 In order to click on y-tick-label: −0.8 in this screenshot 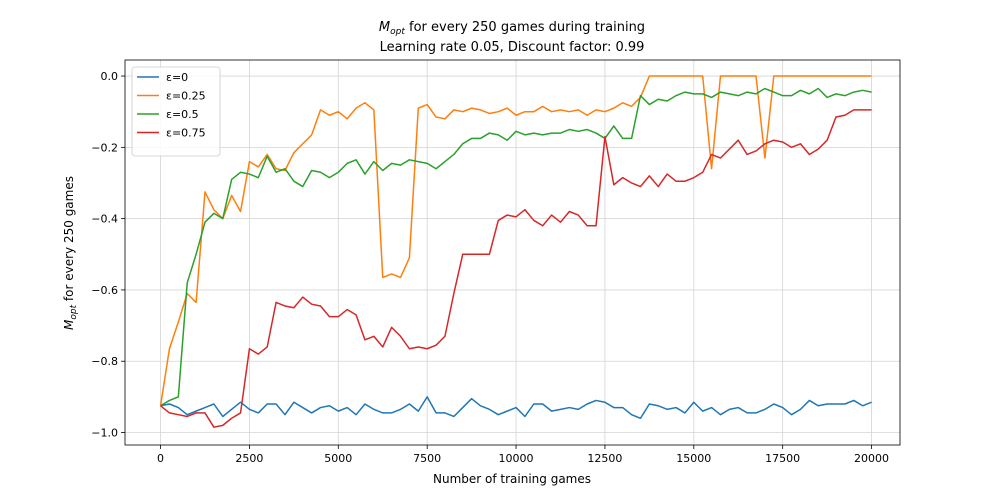, I will do `click(104, 361)`.